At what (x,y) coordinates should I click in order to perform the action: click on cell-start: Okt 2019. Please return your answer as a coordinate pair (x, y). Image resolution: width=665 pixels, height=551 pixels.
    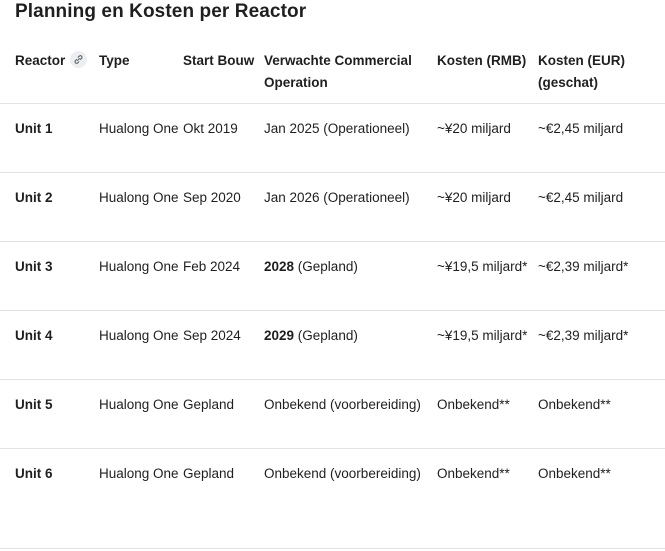
    Looking at the image, I should click on (210, 128).